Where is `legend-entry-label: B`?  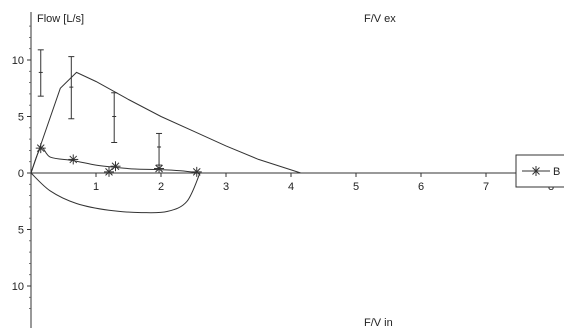
legend-entry-label: B is located at coordinates (556, 172).